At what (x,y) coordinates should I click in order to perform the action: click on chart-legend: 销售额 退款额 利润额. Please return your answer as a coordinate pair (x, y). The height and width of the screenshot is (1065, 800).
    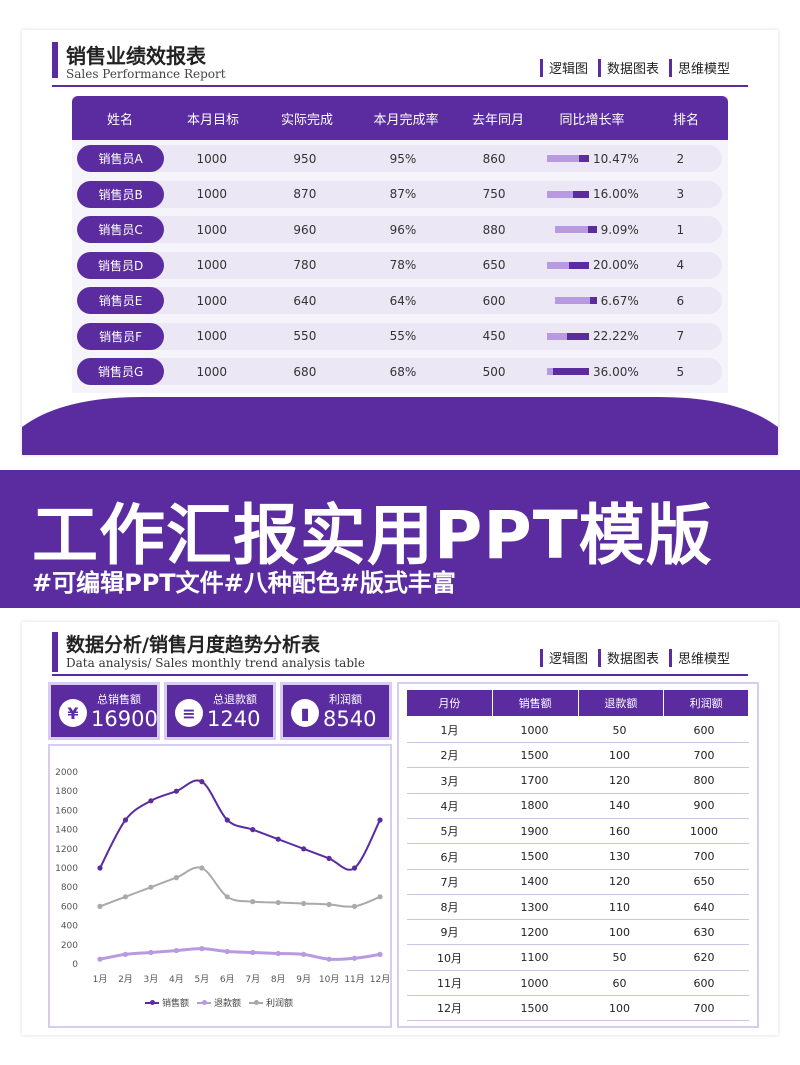
    Looking at the image, I should click on (223, 1002).